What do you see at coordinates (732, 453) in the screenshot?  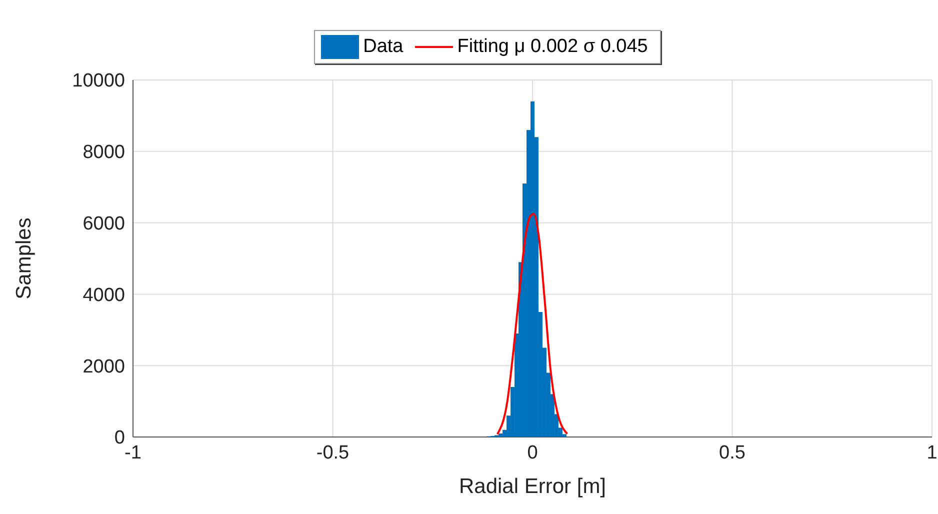 I see `x-tick-label: 0.5` at bounding box center [732, 453].